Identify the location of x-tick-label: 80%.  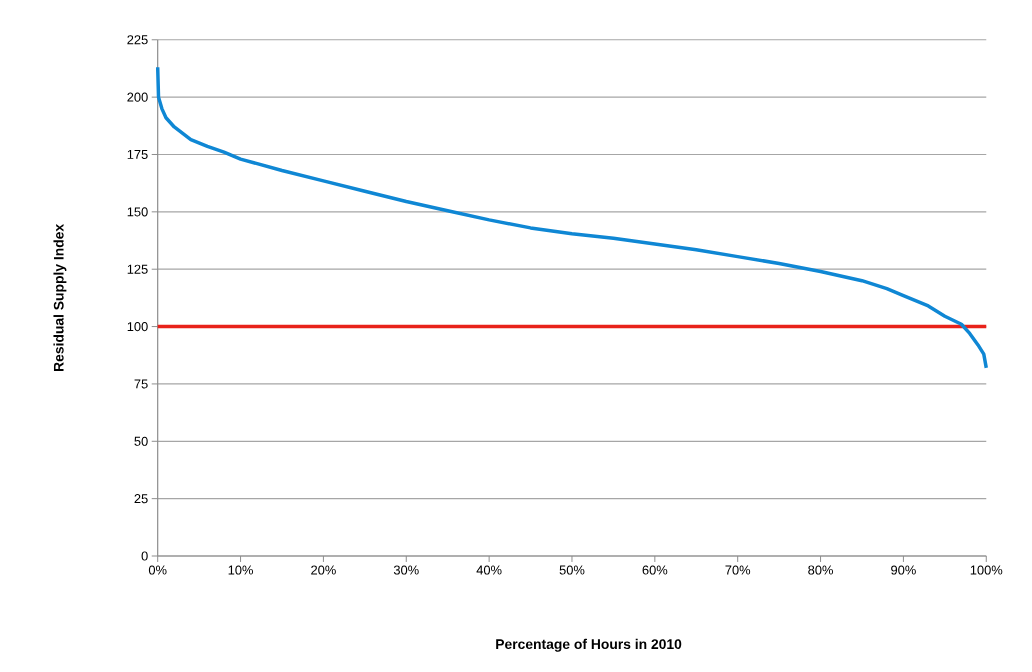
(820, 570).